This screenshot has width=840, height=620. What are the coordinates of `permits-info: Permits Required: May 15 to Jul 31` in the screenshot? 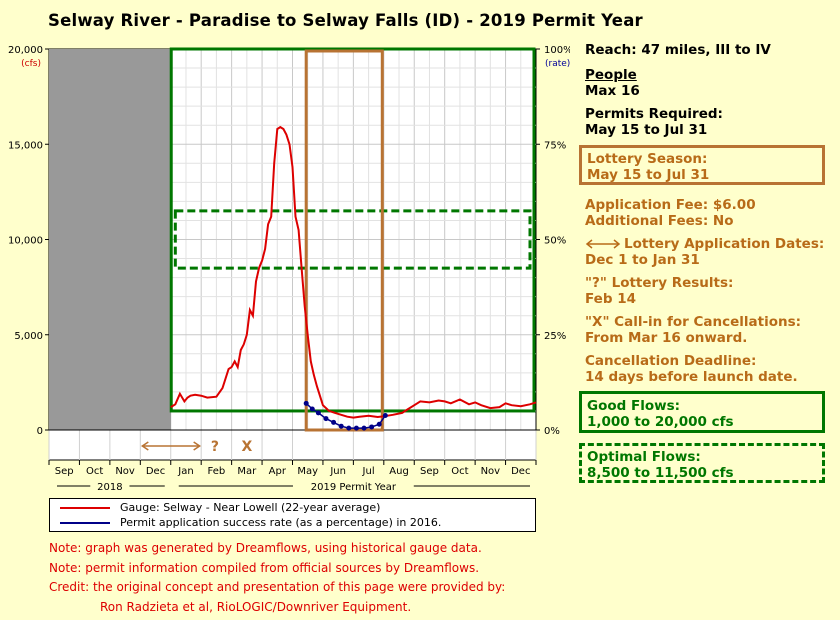 It's located at (654, 122).